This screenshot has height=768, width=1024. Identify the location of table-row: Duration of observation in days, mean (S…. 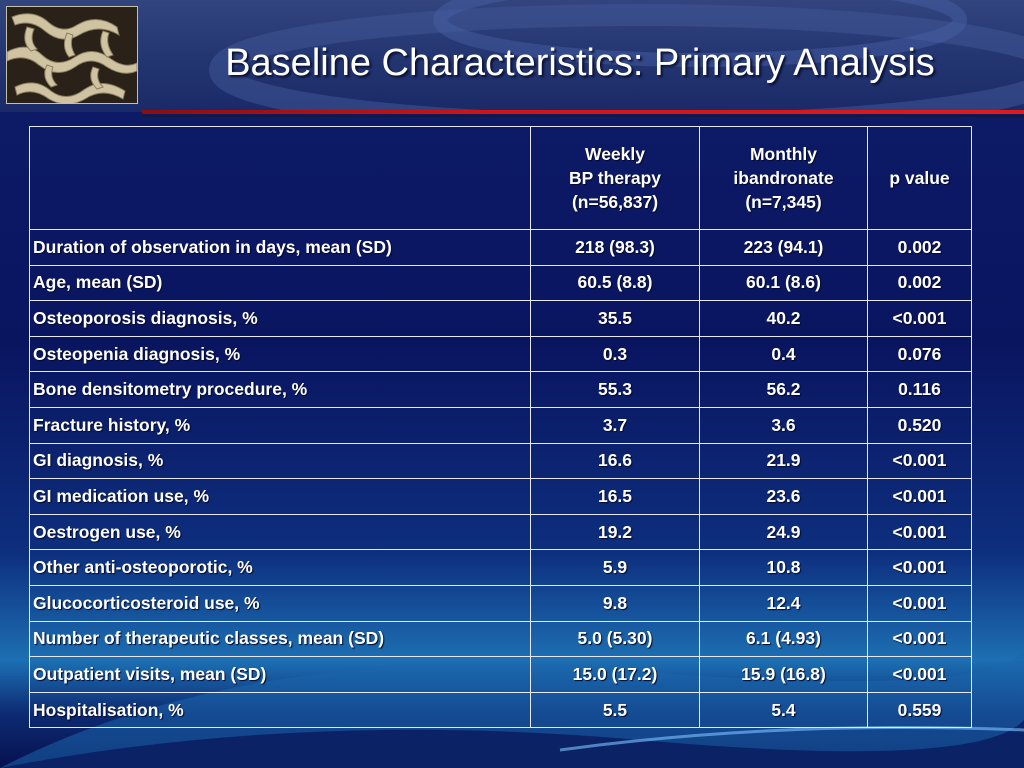
(500, 247).